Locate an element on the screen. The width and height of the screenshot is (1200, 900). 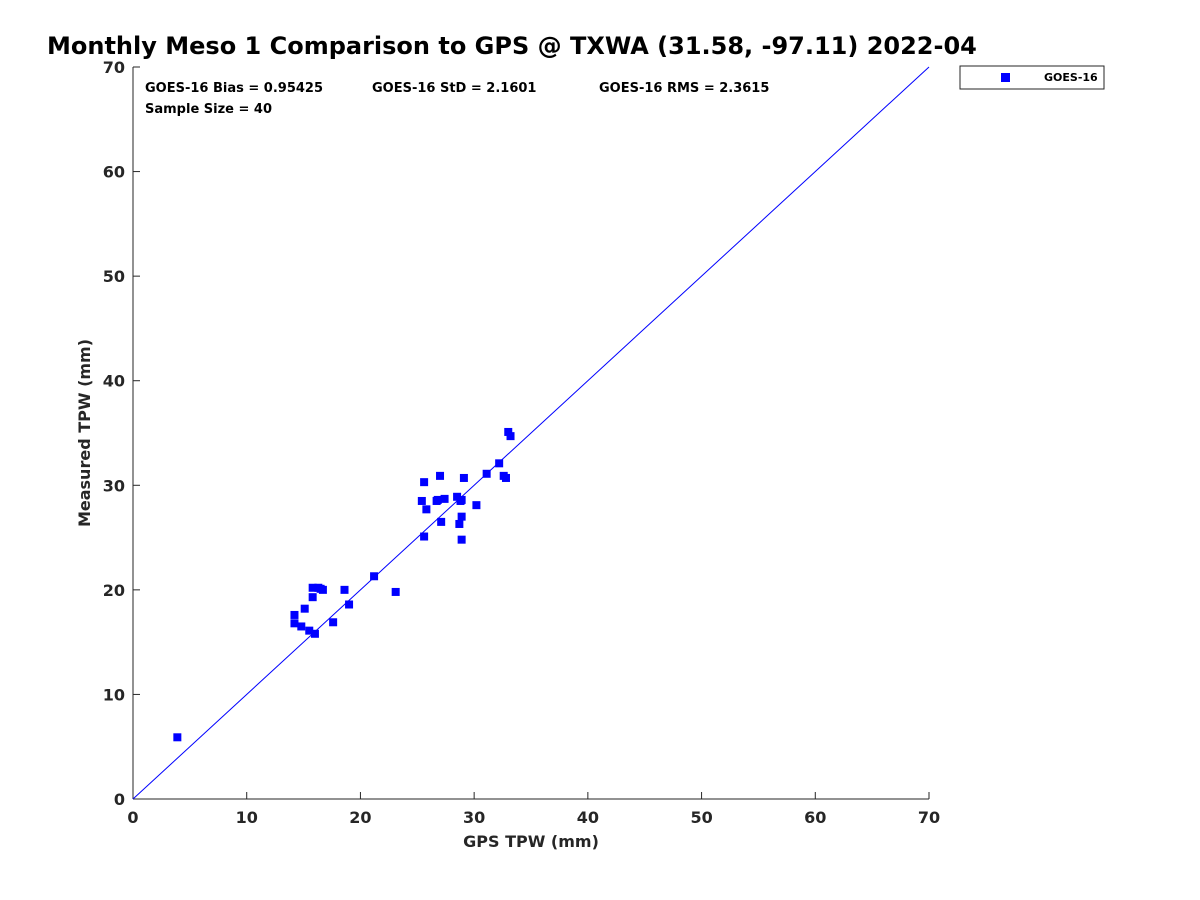
y-tick-label: 40 is located at coordinates (114, 381).